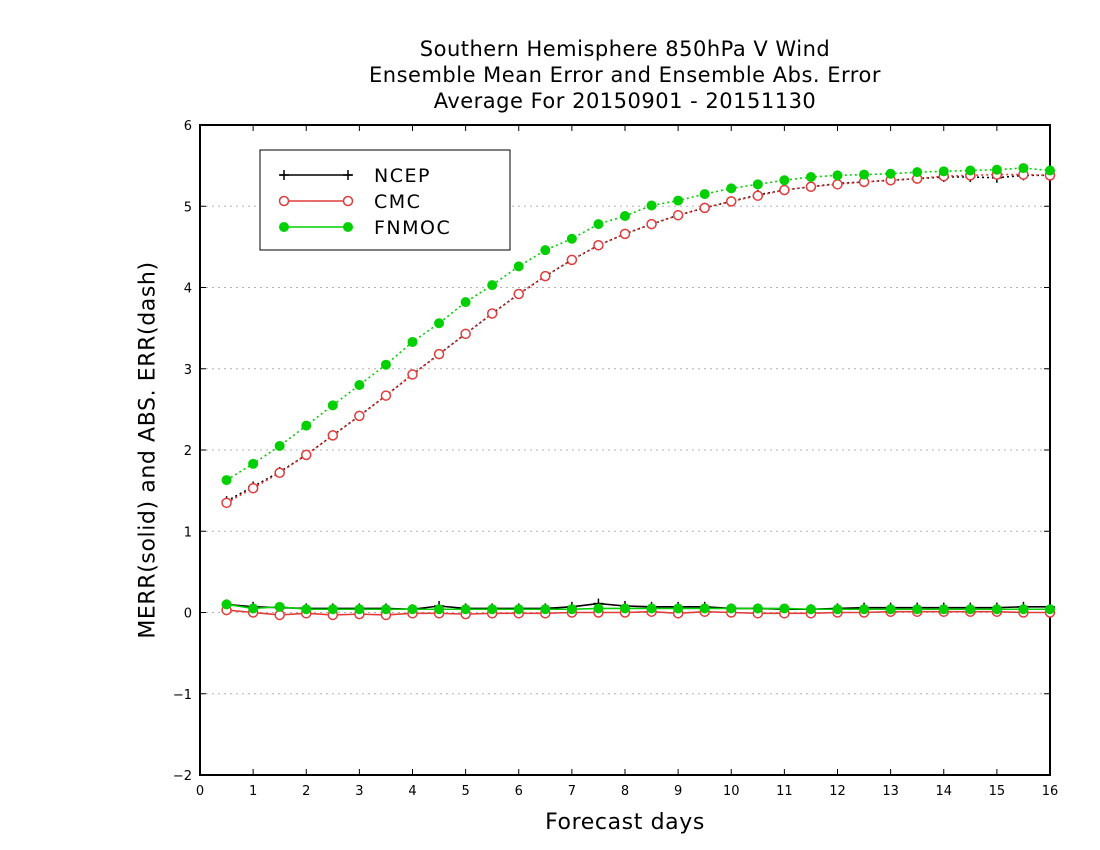  Describe the element at coordinates (188, 614) in the screenshot. I see `y-tick-label: 0` at that location.